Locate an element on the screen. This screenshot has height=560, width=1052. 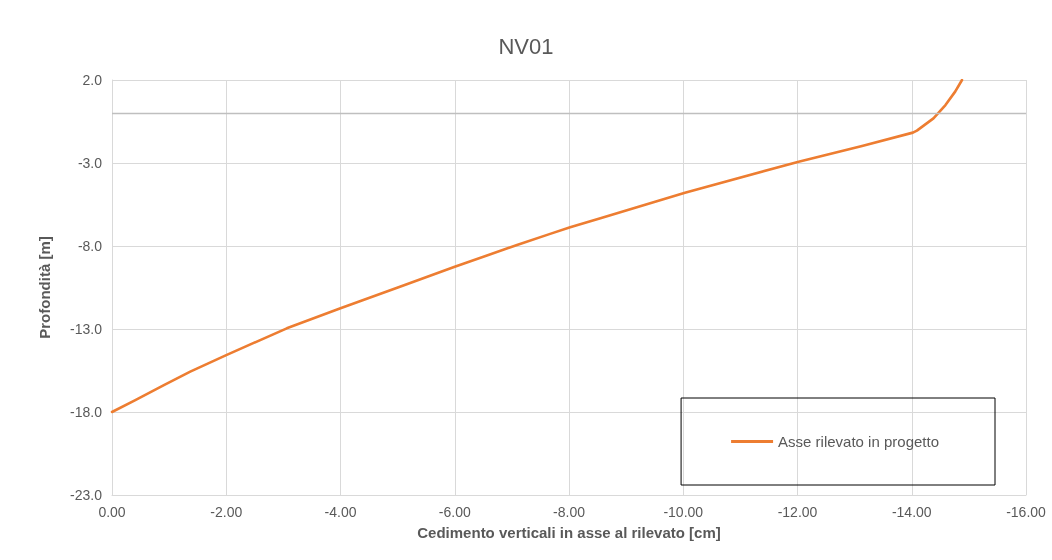
y-tick-label: -8.0 is located at coordinates (90, 246).